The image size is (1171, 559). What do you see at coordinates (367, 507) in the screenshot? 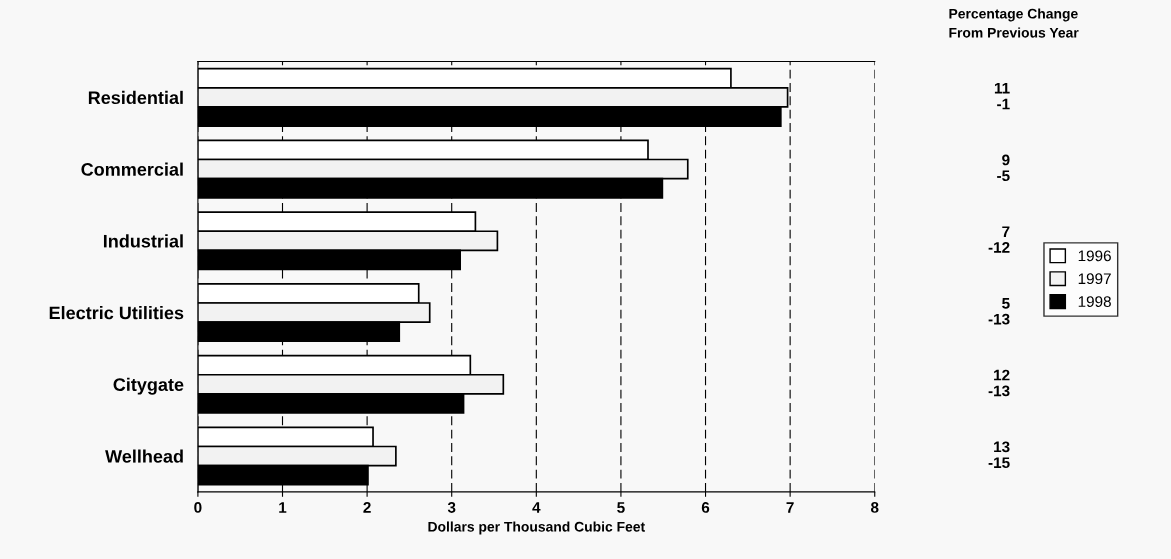
I see `x-tick-label: 2` at bounding box center [367, 507].